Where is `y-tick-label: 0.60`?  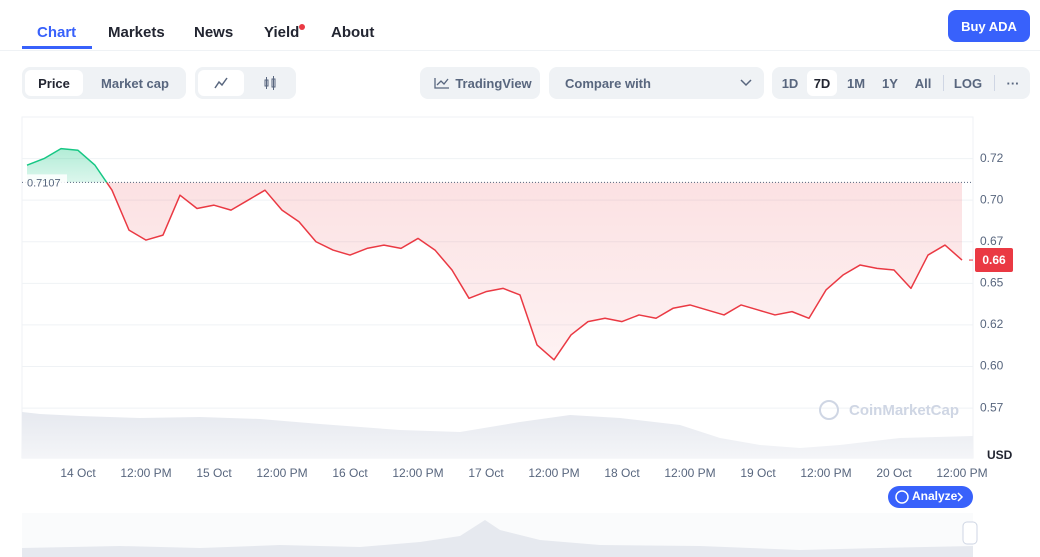
y-tick-label: 0.60 is located at coordinates (992, 366).